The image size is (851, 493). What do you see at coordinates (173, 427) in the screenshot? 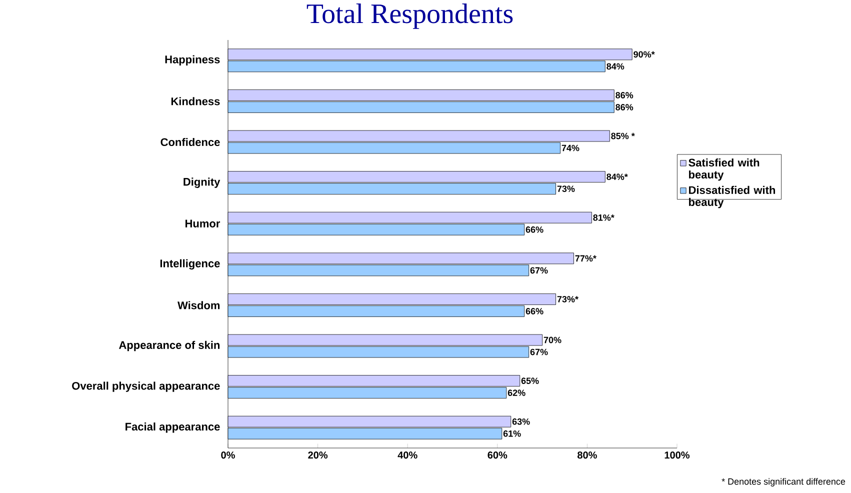
I see `y-tick-label: Facial appearance` at bounding box center [173, 427].